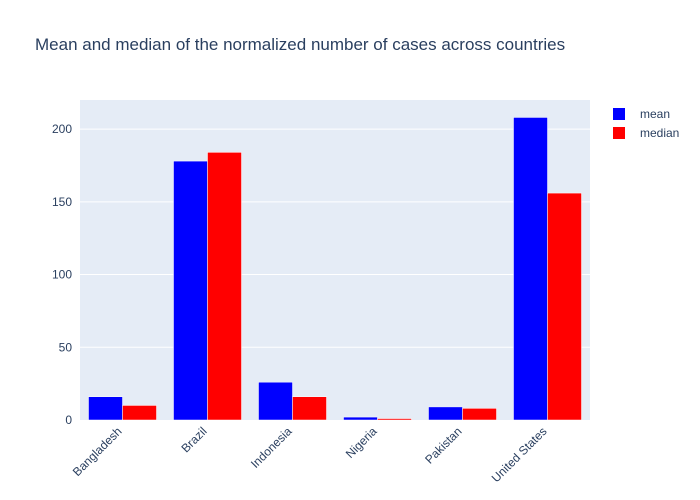 Image resolution: width=700 pixels, height=500 pixels. I want to click on bar-median-nigeria, so click(394, 419).